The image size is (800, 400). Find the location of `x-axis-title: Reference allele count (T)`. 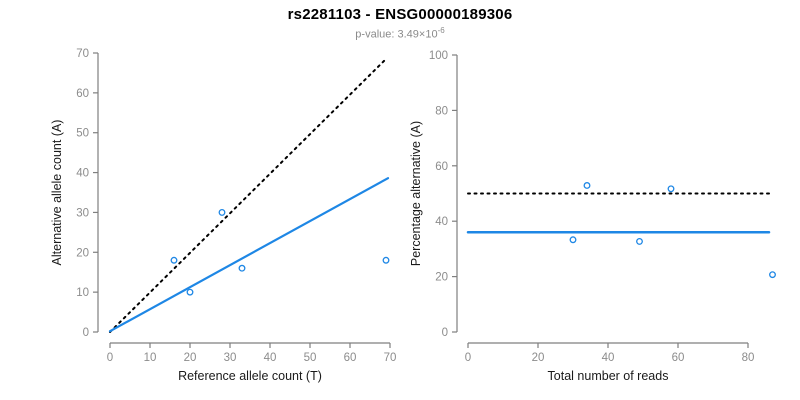

x-axis-title: Reference allele count (T) is located at coordinates (250, 376).